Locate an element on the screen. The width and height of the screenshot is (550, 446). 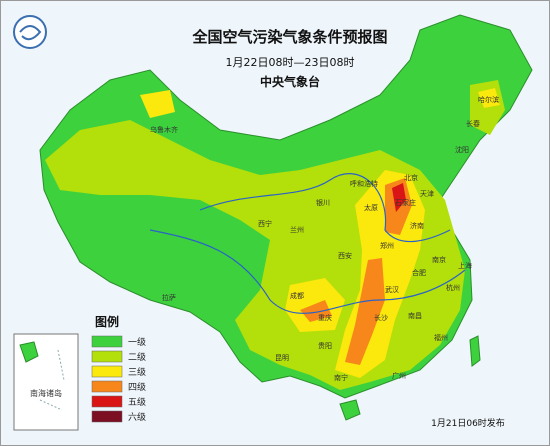
city: 合肥 is located at coordinates (419, 272).